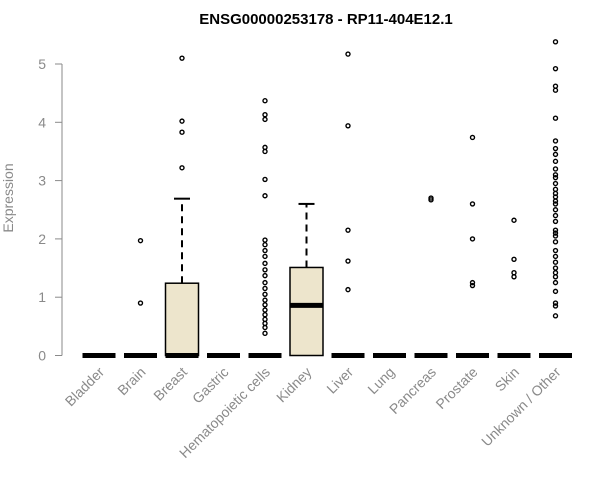 The image size is (600, 500). Describe the element at coordinates (42, 181) in the screenshot. I see `y-tick-label: 3` at that location.